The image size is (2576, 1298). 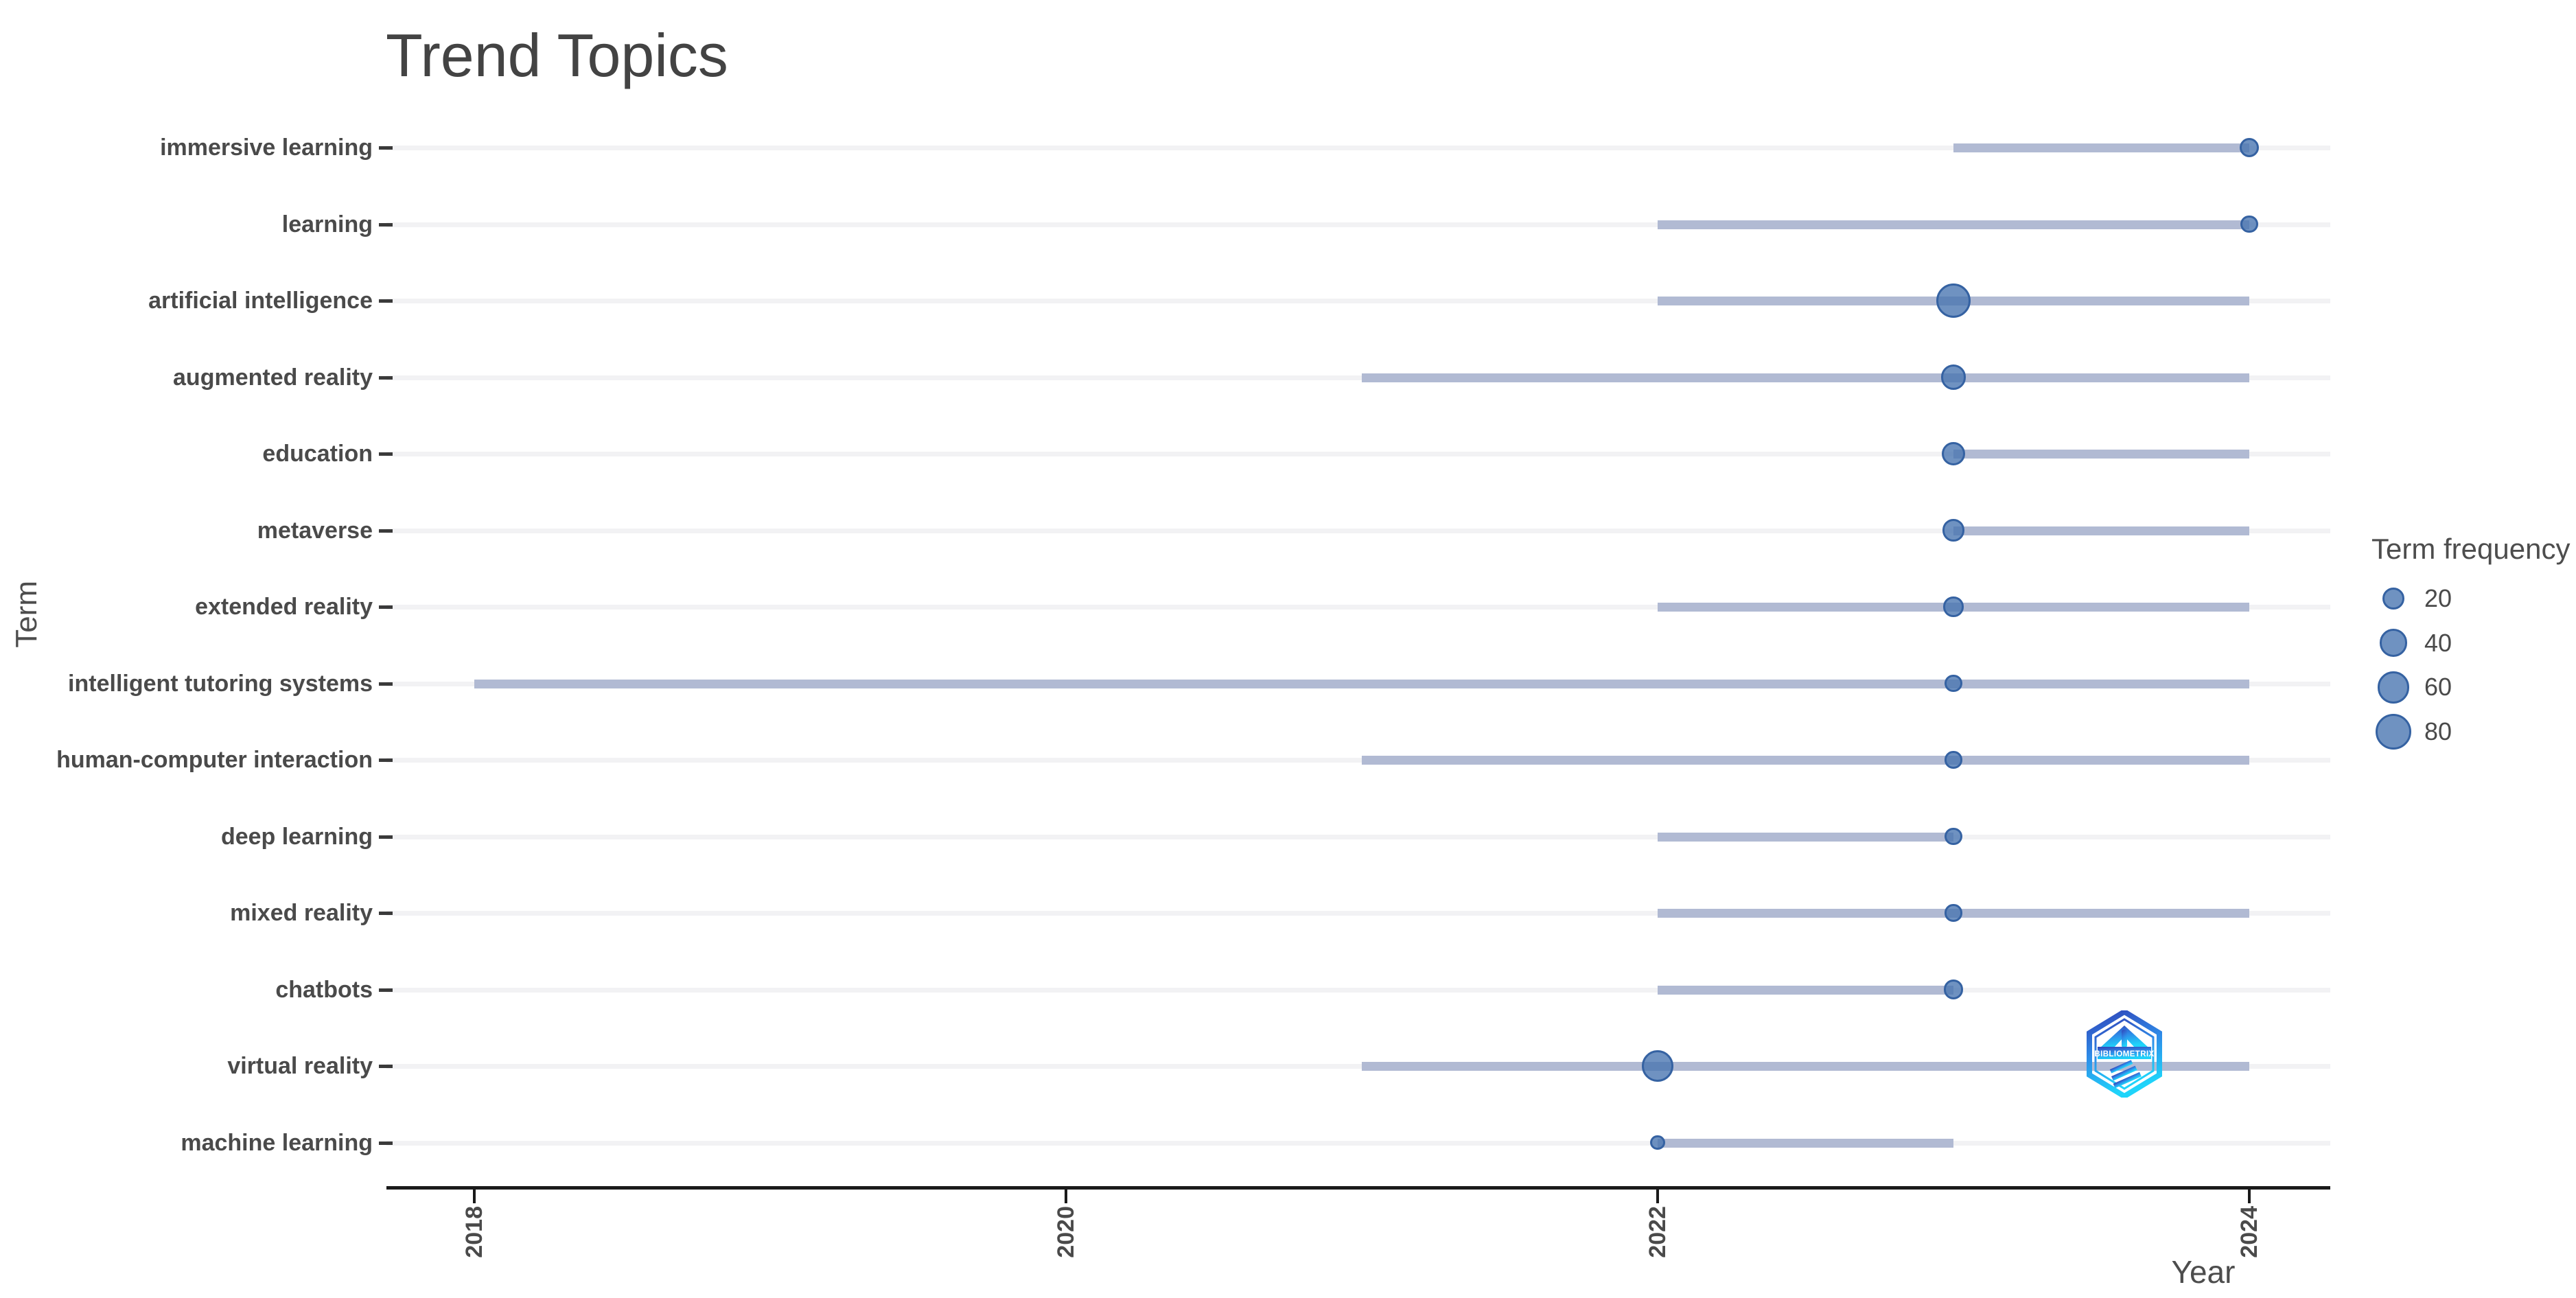 What do you see at coordinates (260, 301) in the screenshot?
I see `y-tick-label: artificial intelligence` at bounding box center [260, 301].